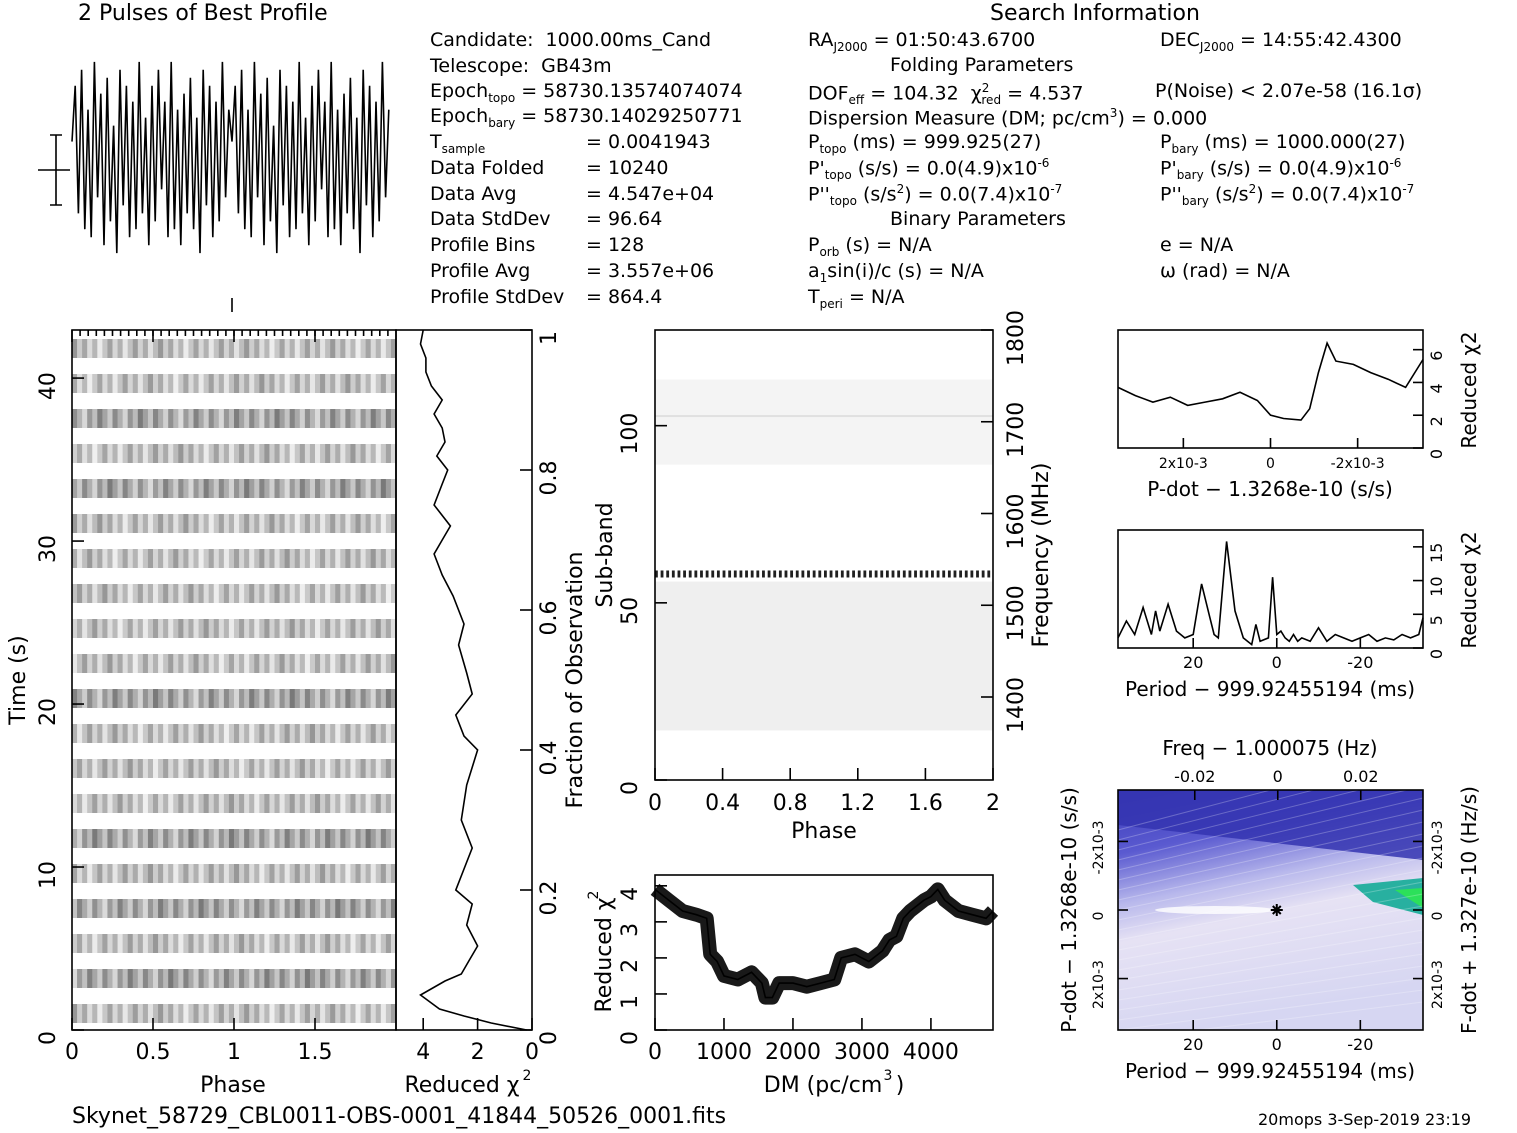 The width and height of the screenshot is (1517, 1133). I want to click on info-value: GB43m, so click(576, 66).